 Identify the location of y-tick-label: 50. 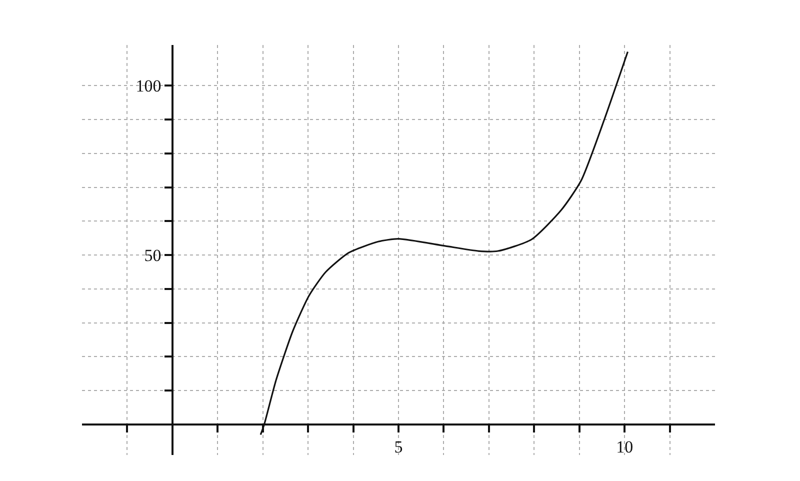
(153, 256).